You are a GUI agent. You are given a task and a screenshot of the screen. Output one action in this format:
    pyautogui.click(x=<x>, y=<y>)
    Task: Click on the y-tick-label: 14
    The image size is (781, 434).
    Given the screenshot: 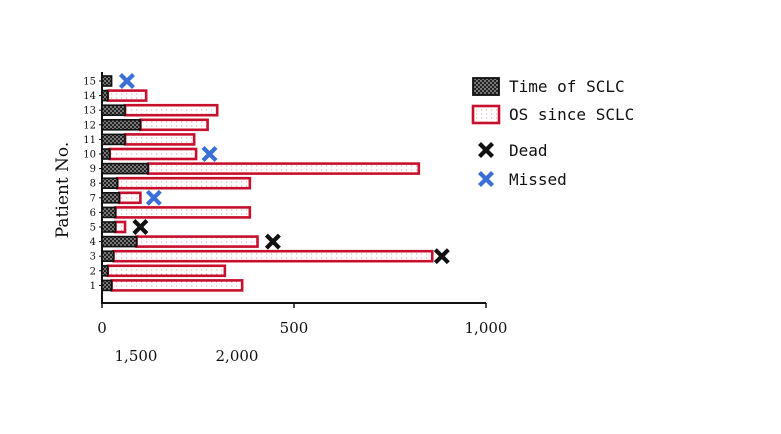 What is the action you would take?
    pyautogui.click(x=89, y=96)
    